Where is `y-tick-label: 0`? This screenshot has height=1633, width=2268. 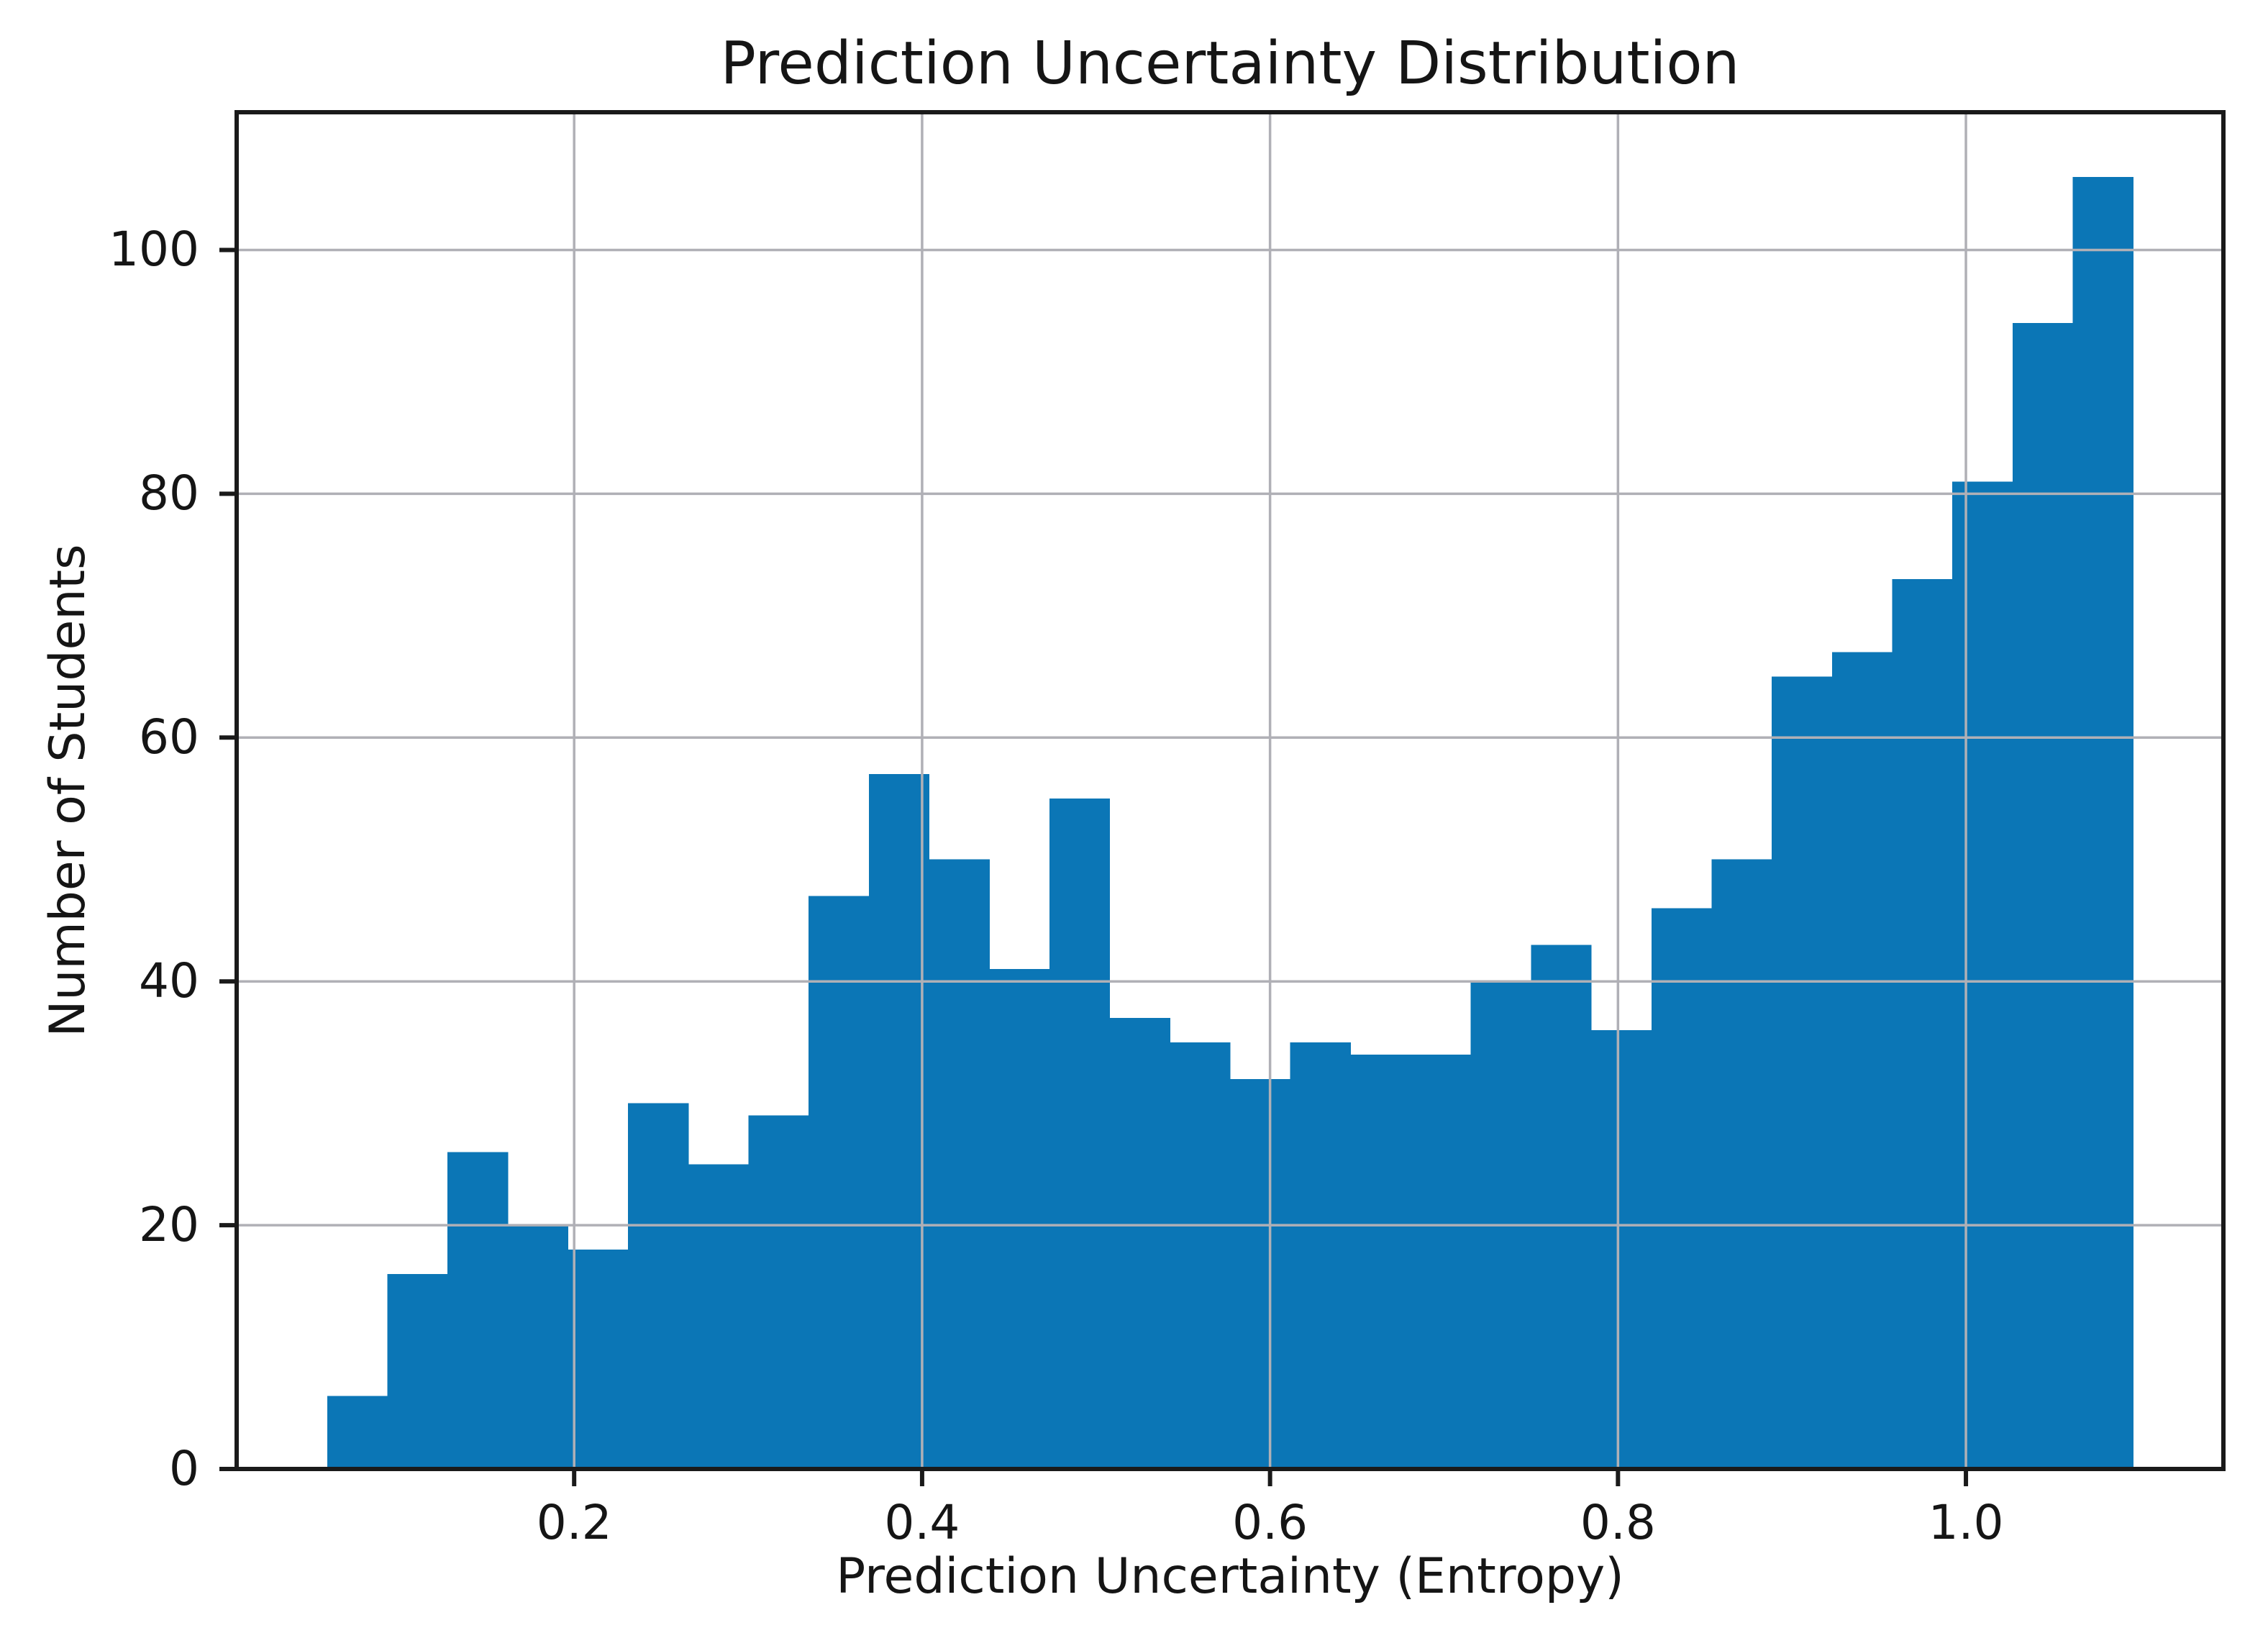 y-tick-label: 0 is located at coordinates (184, 1468).